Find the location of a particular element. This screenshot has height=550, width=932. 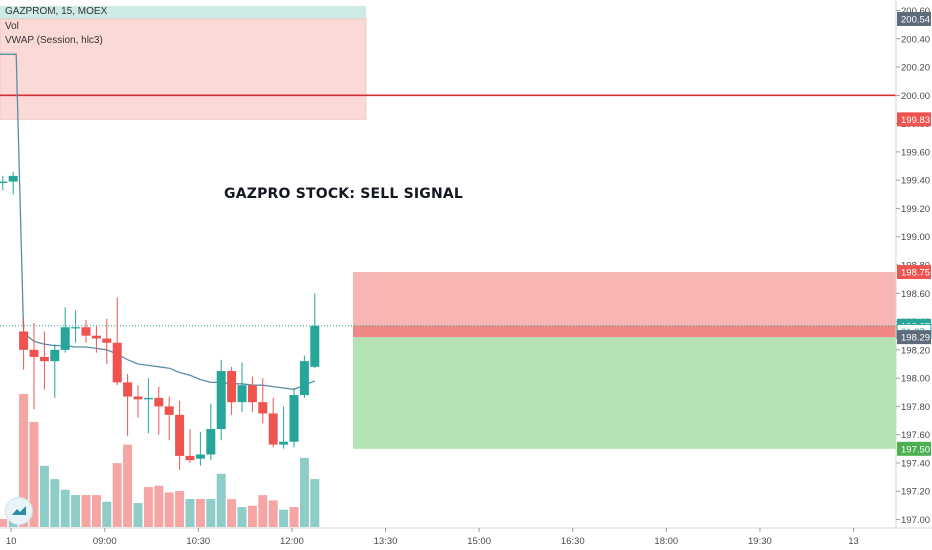

price-badge-label: 200.54 is located at coordinates (915, 19).